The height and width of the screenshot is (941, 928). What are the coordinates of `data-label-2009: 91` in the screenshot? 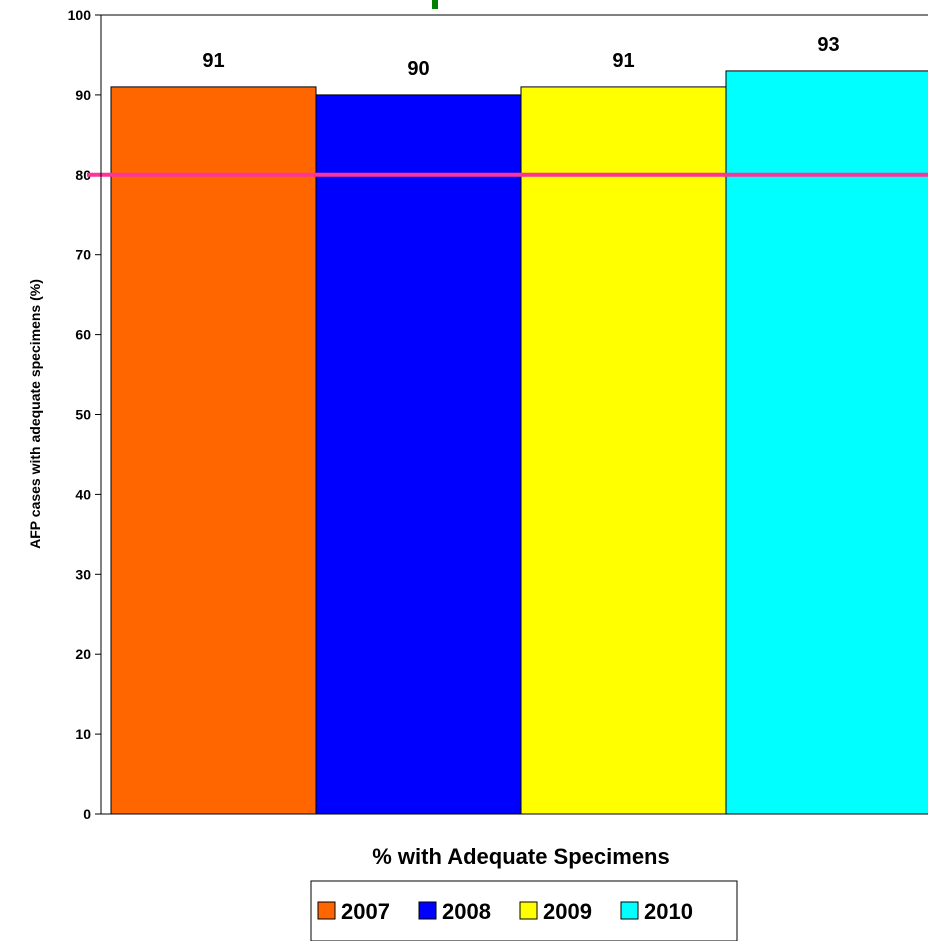 It's located at (623, 61).